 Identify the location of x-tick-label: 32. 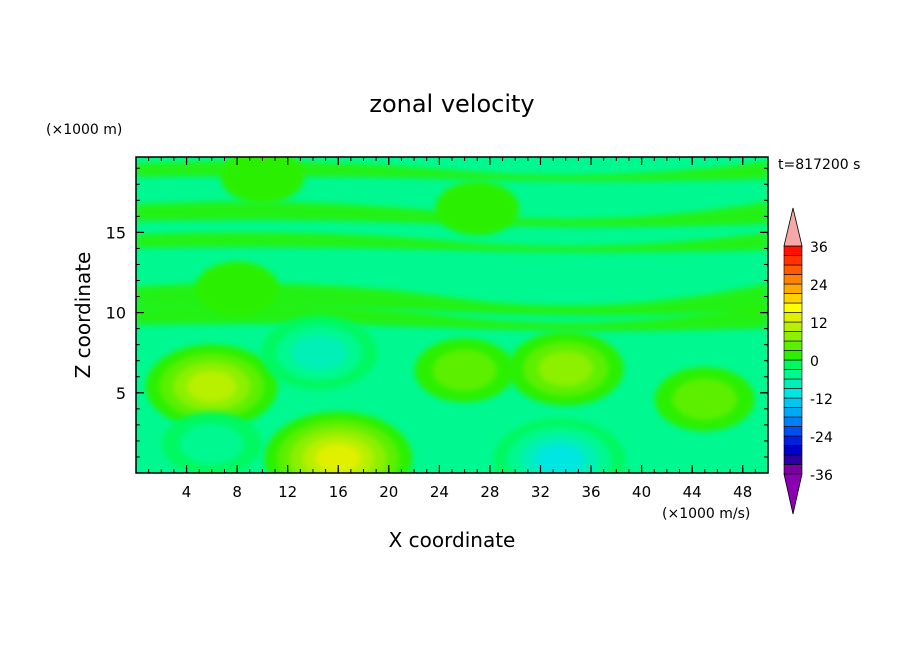
(540, 492).